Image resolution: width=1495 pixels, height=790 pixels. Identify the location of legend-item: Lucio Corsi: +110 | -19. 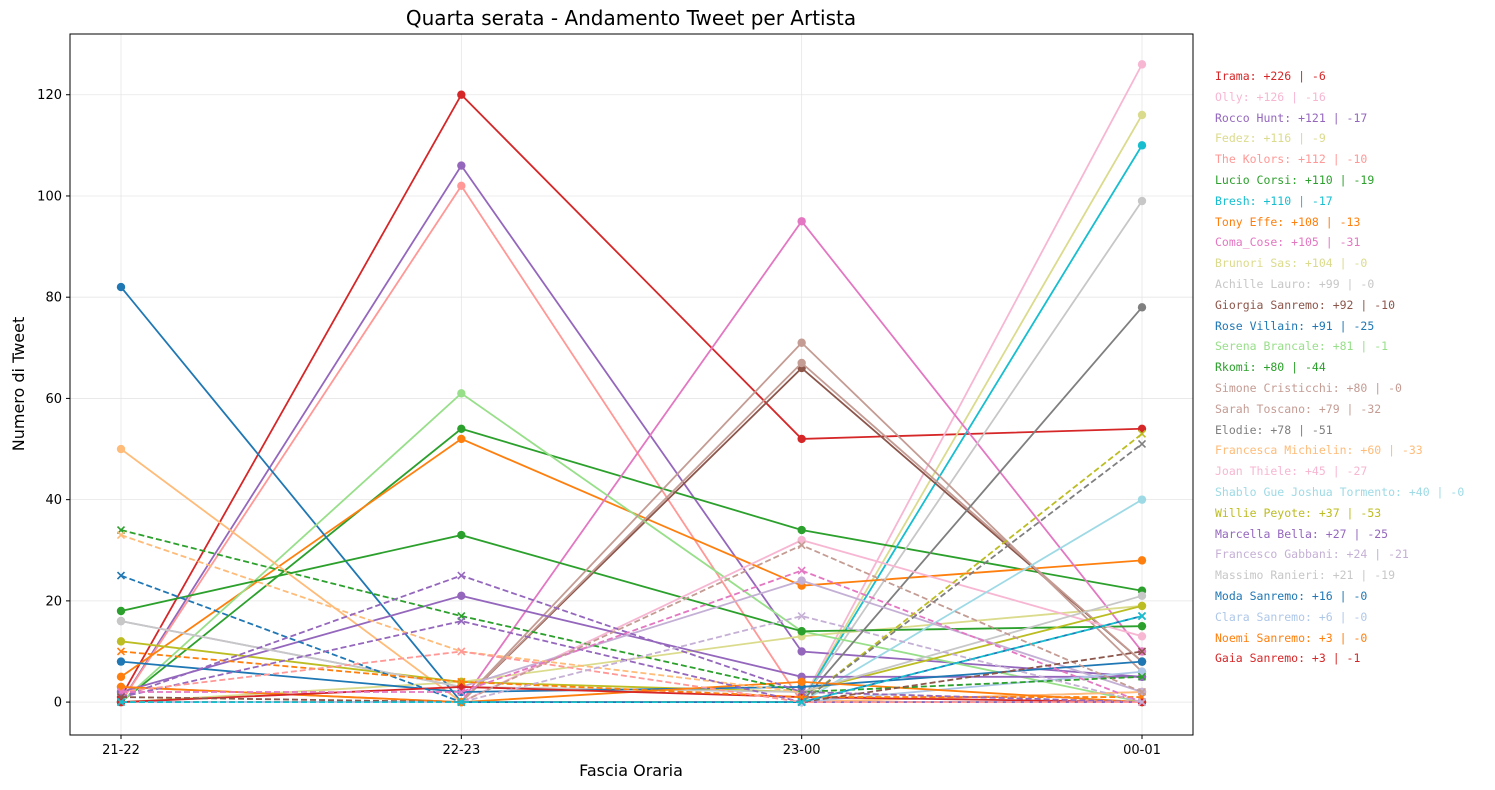
(1295, 179).